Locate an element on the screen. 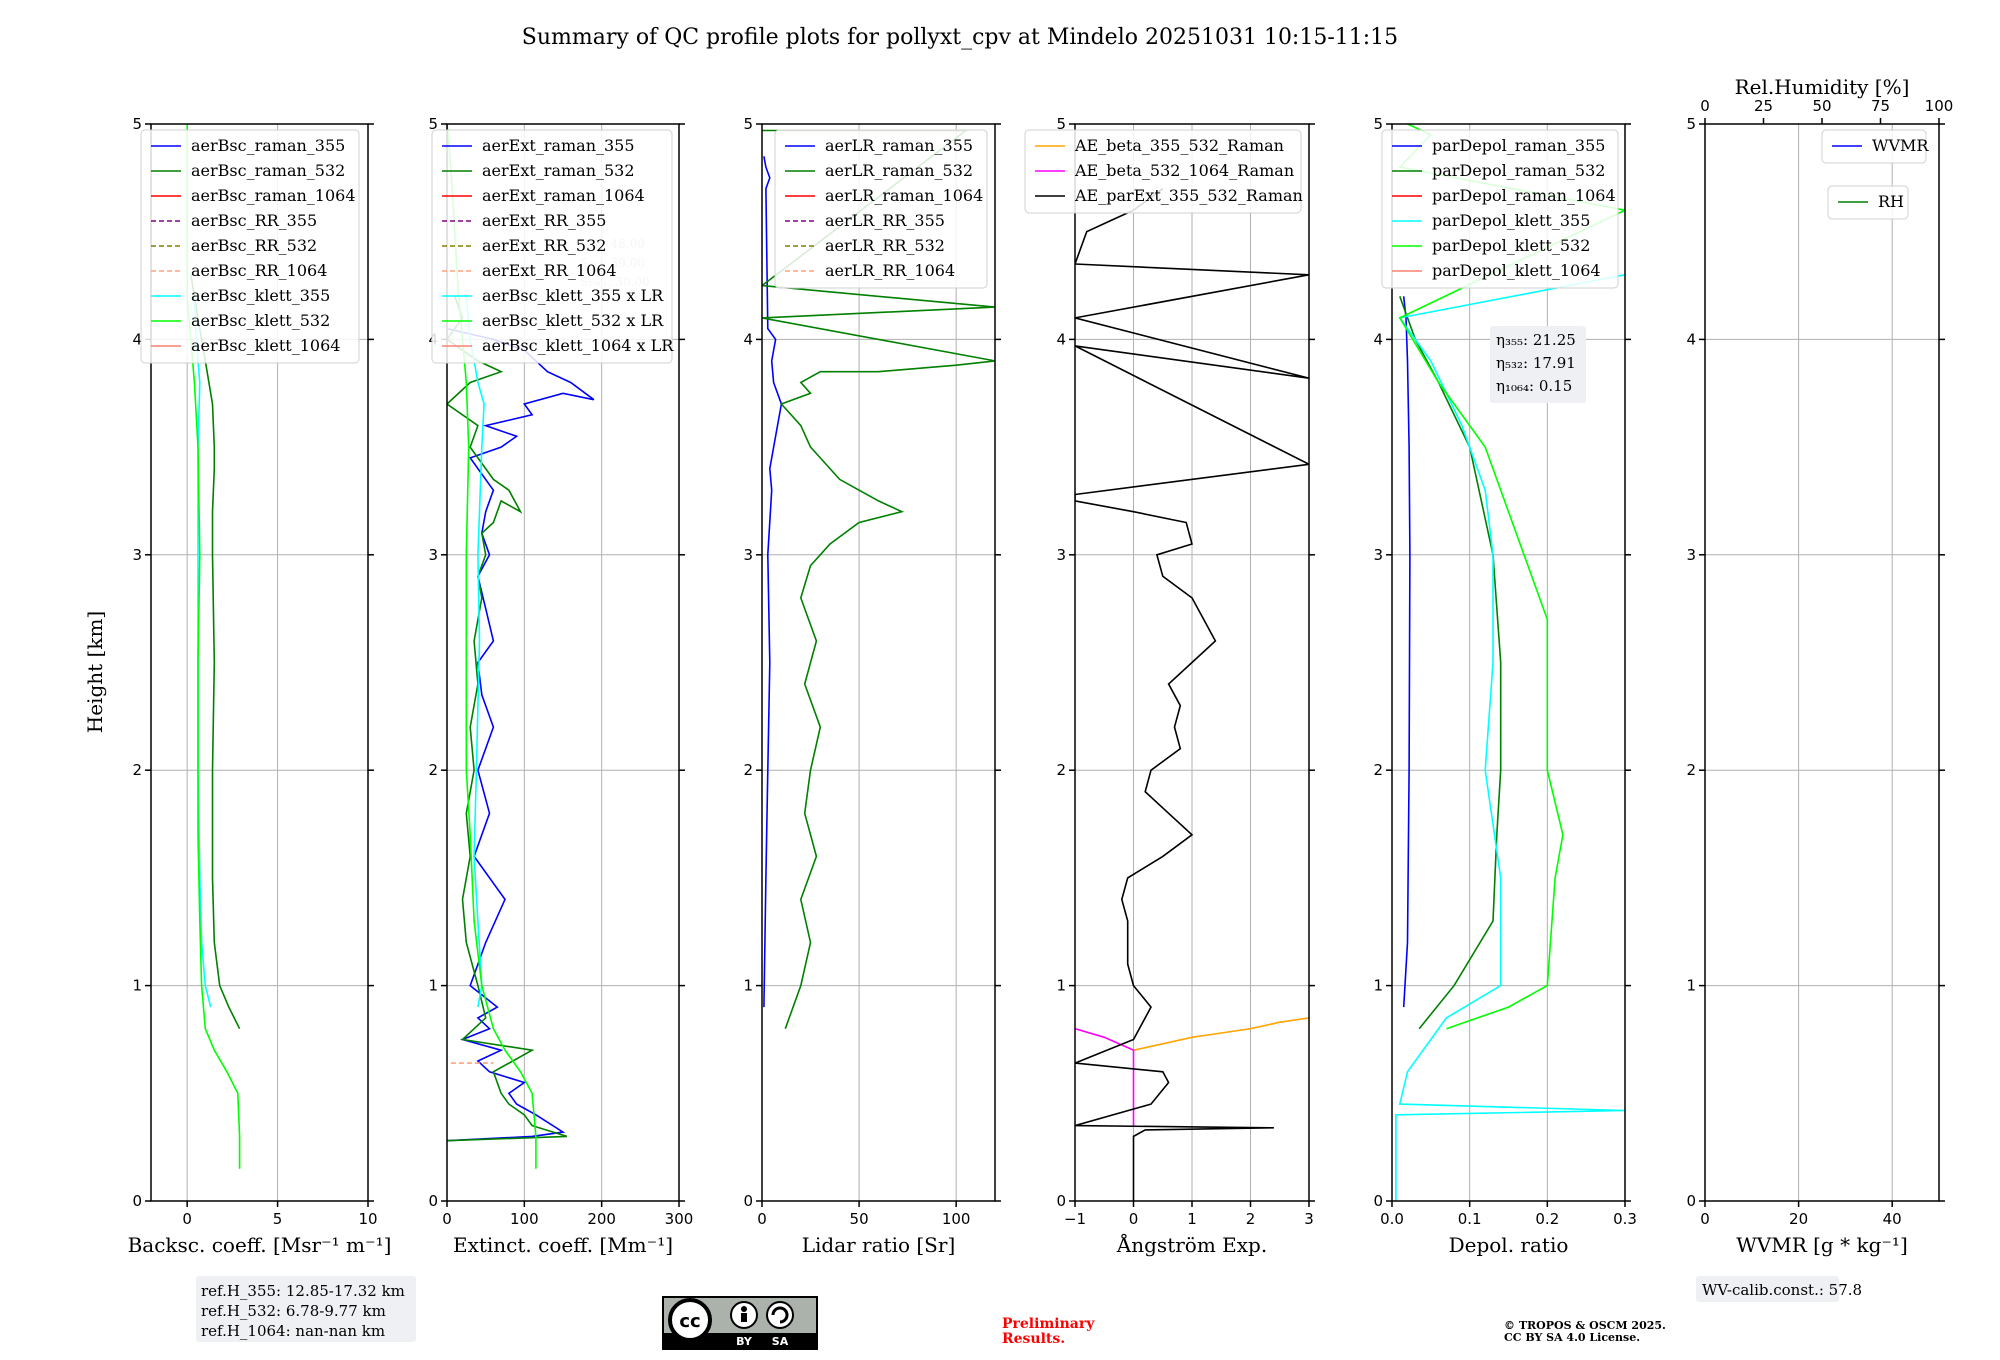  share-alike-icon is located at coordinates (780, 1315).